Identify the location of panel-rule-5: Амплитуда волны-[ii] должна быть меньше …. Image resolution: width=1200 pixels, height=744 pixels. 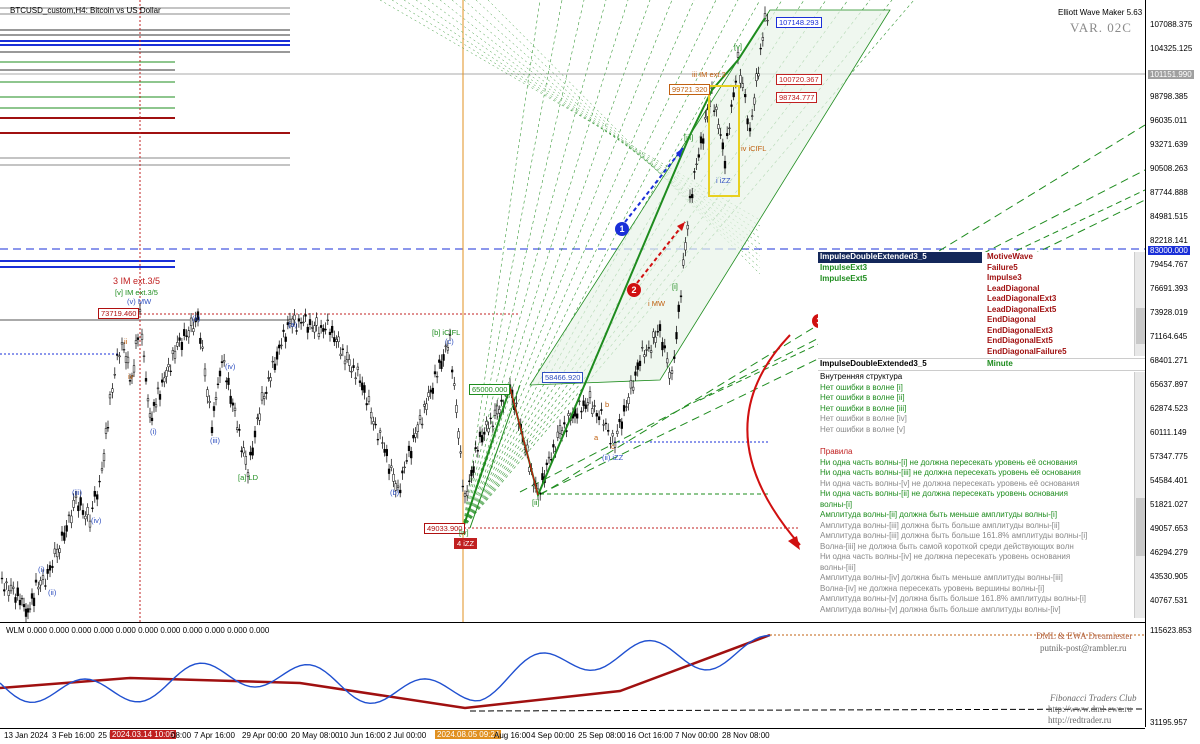
(939, 514).